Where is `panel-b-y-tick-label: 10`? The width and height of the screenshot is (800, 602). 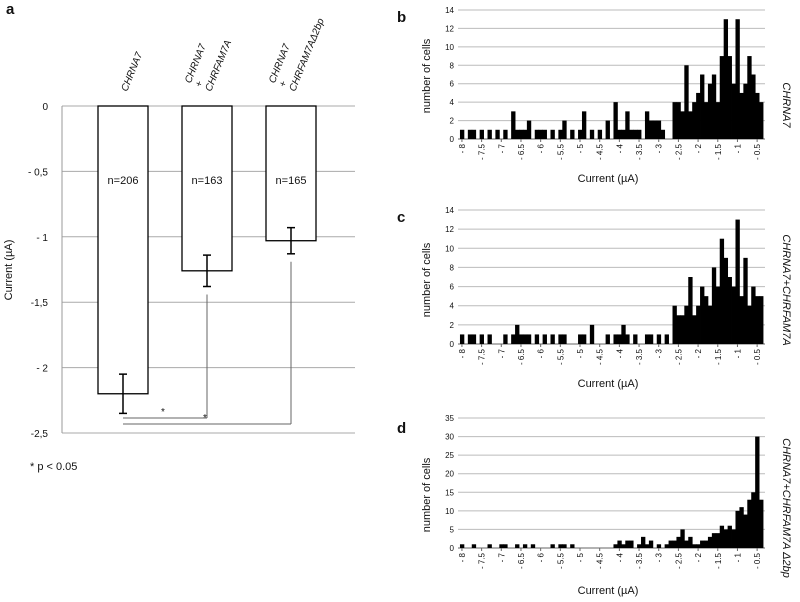 panel-b-y-tick-label: 10 is located at coordinates (449, 47).